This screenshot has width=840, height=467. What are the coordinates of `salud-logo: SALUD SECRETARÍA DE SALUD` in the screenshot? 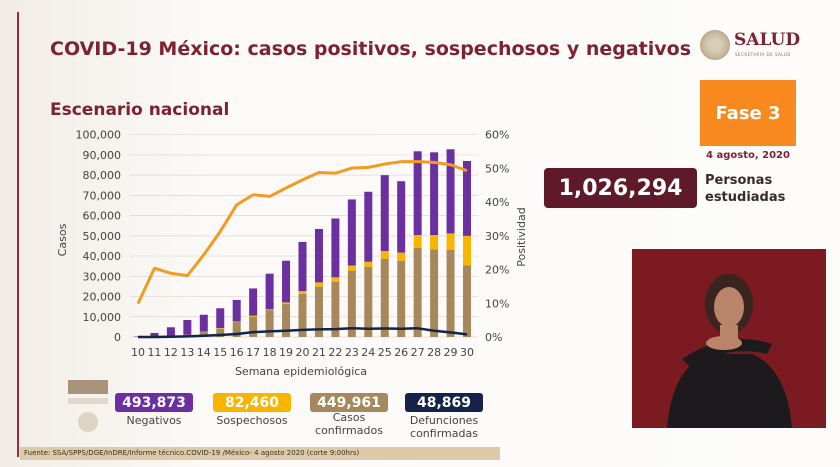 It's located at (755, 47).